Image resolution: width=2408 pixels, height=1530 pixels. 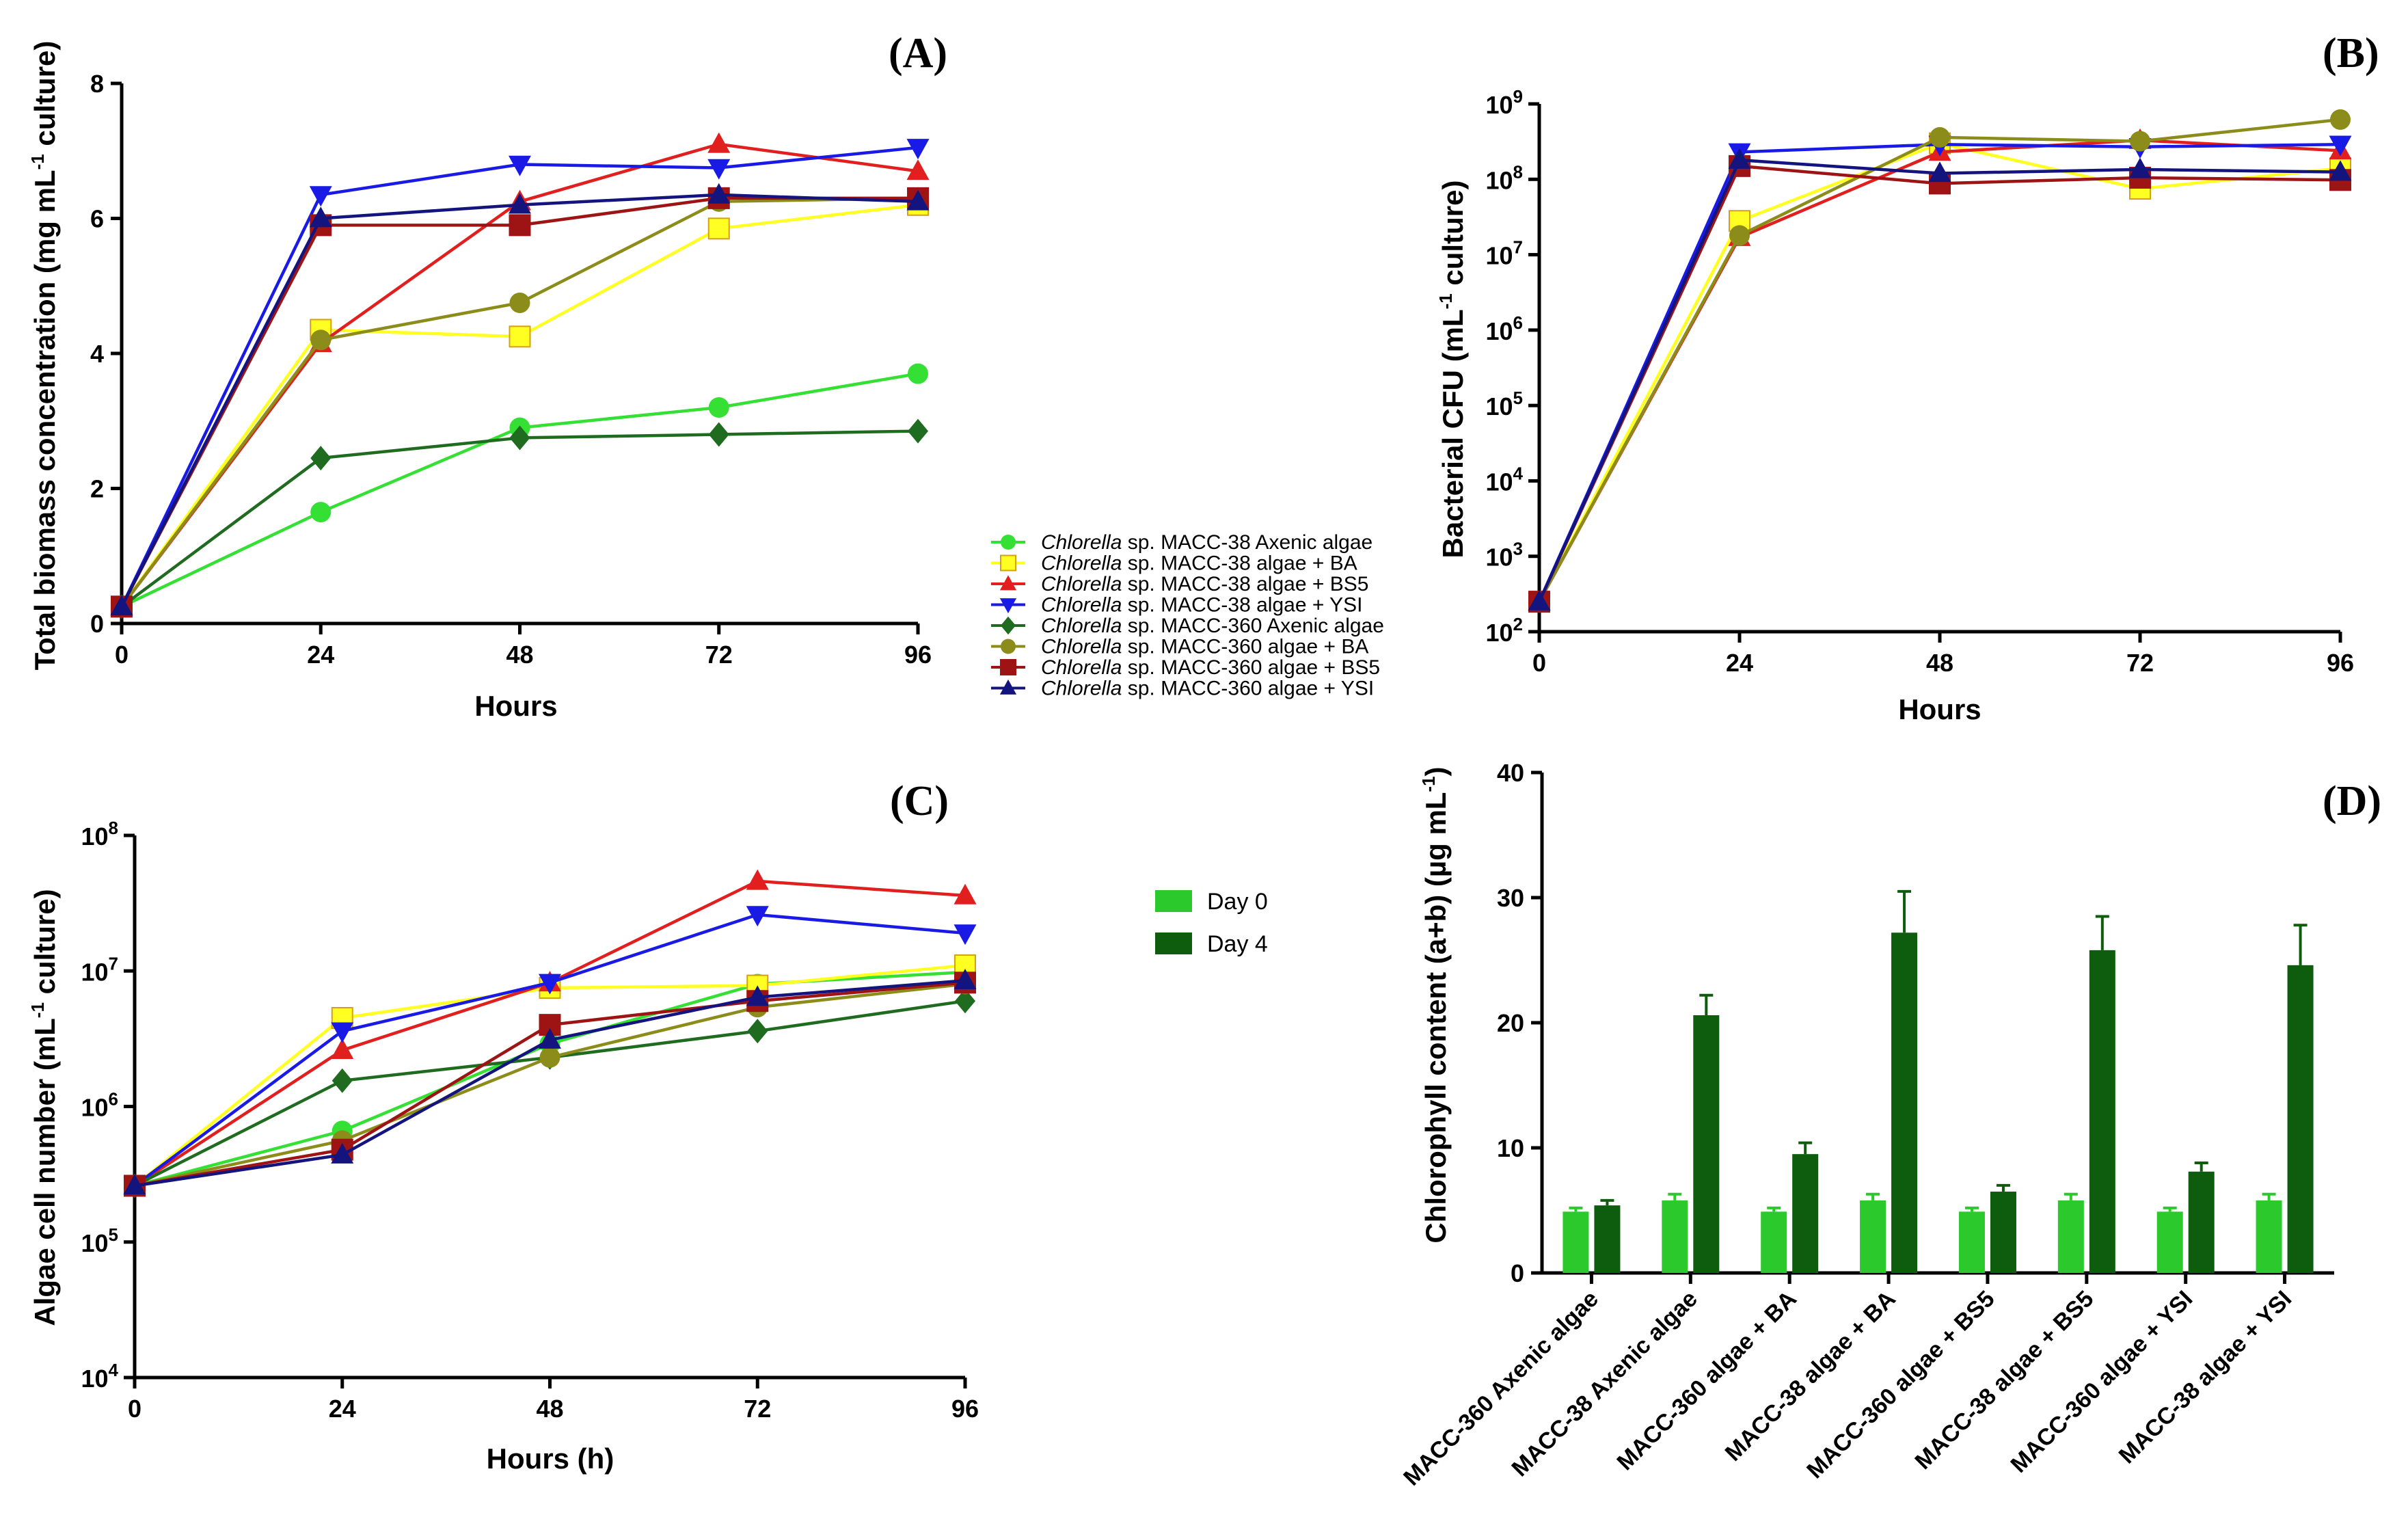 I want to click on panel-a-series-macc-38-axenic-algae-line, so click(x=520, y=490).